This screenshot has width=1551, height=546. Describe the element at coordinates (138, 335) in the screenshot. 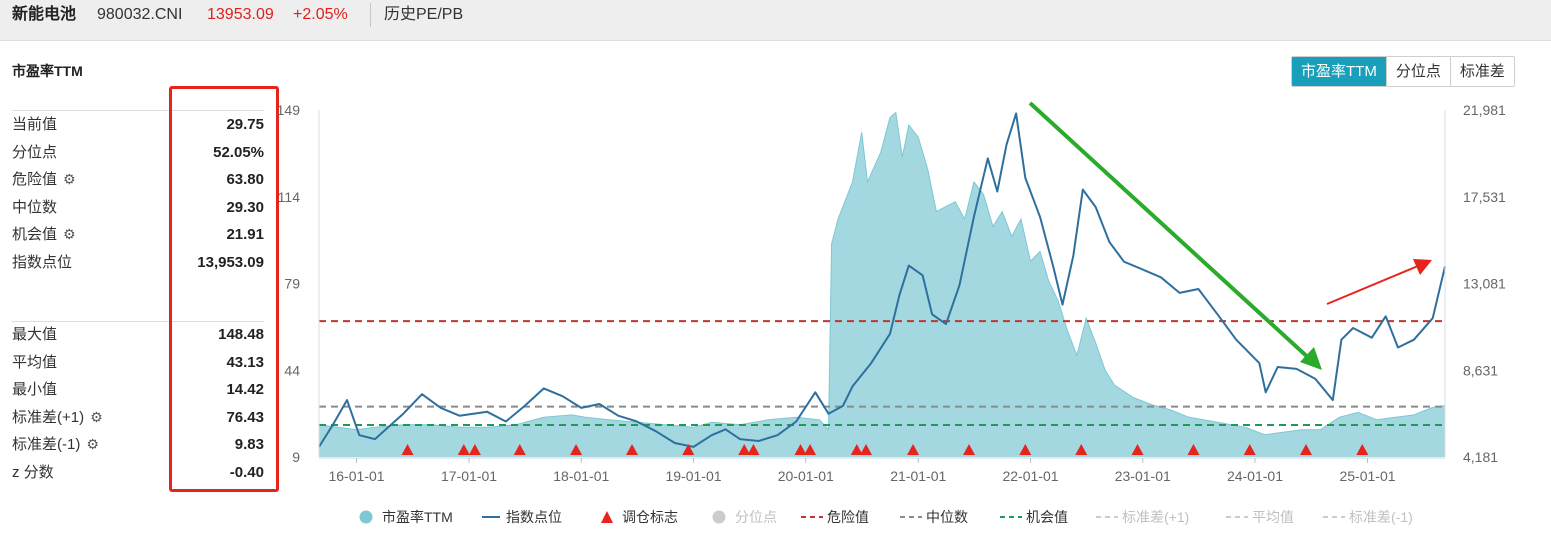

I see `stat-row: 最大值 148.48` at that location.